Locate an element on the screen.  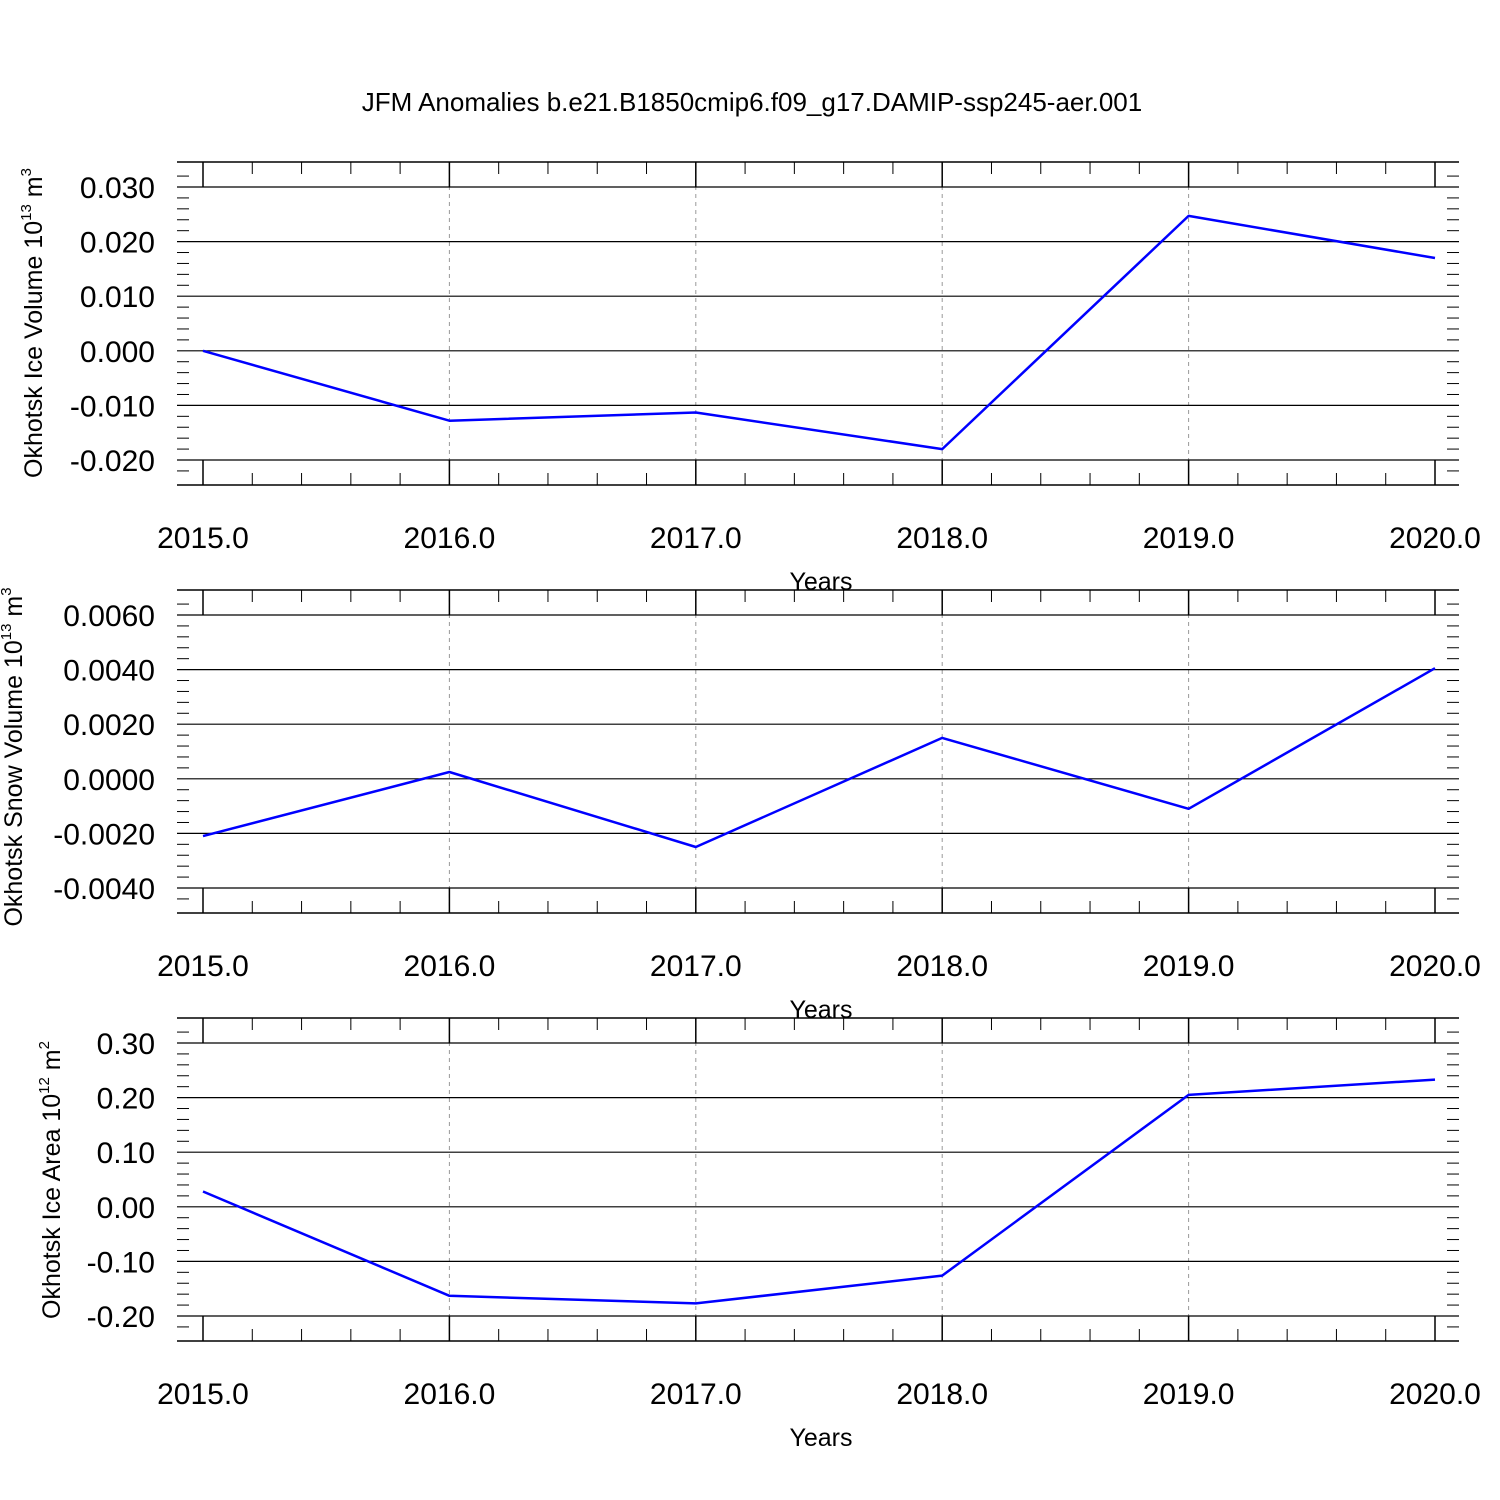
y-tick-label: 0.030 is located at coordinates (117, 188).